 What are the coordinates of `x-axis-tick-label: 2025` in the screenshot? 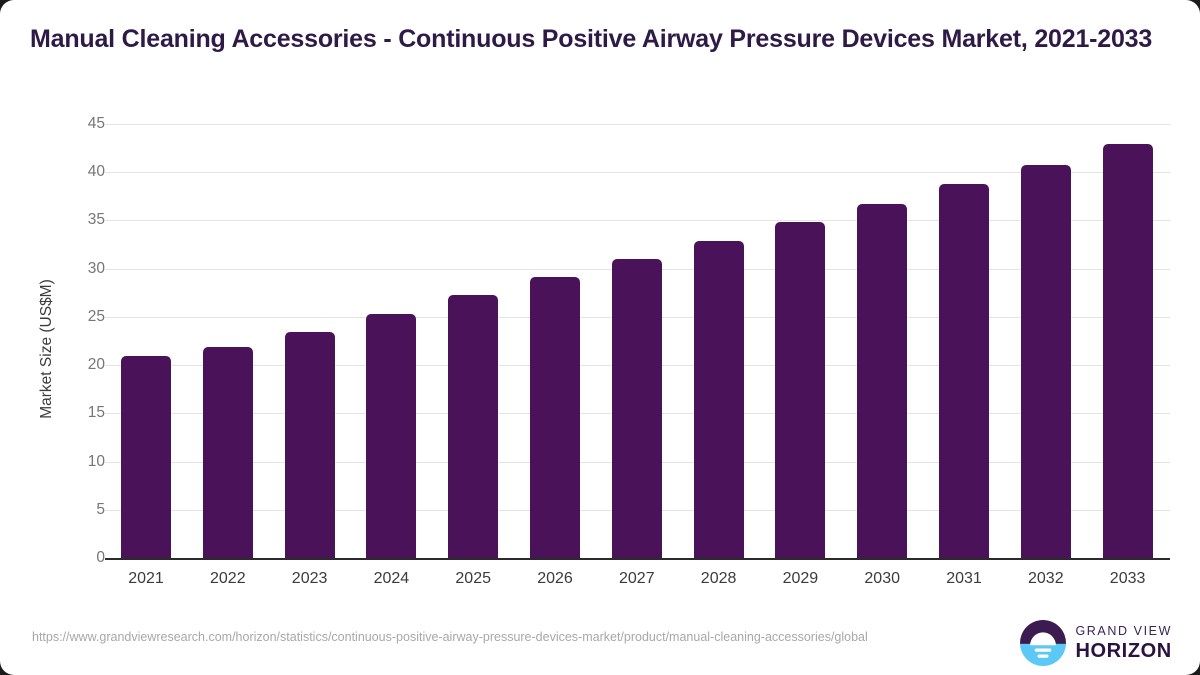 It's located at (473, 578).